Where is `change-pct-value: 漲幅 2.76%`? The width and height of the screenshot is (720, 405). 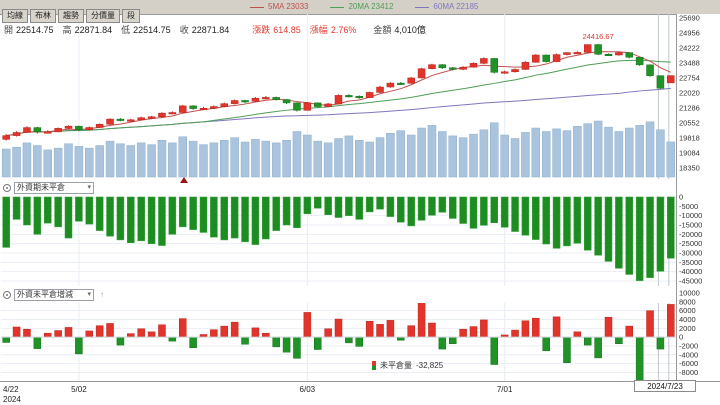
change-pct-value: 漲幅 2.76% is located at coordinates (333, 30).